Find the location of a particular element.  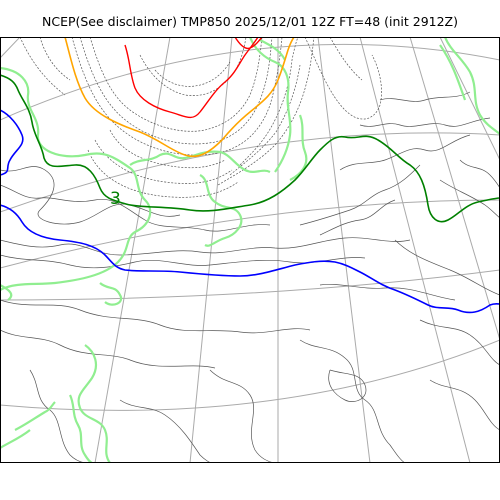

isotherm-orange is located at coordinates (179, 97).